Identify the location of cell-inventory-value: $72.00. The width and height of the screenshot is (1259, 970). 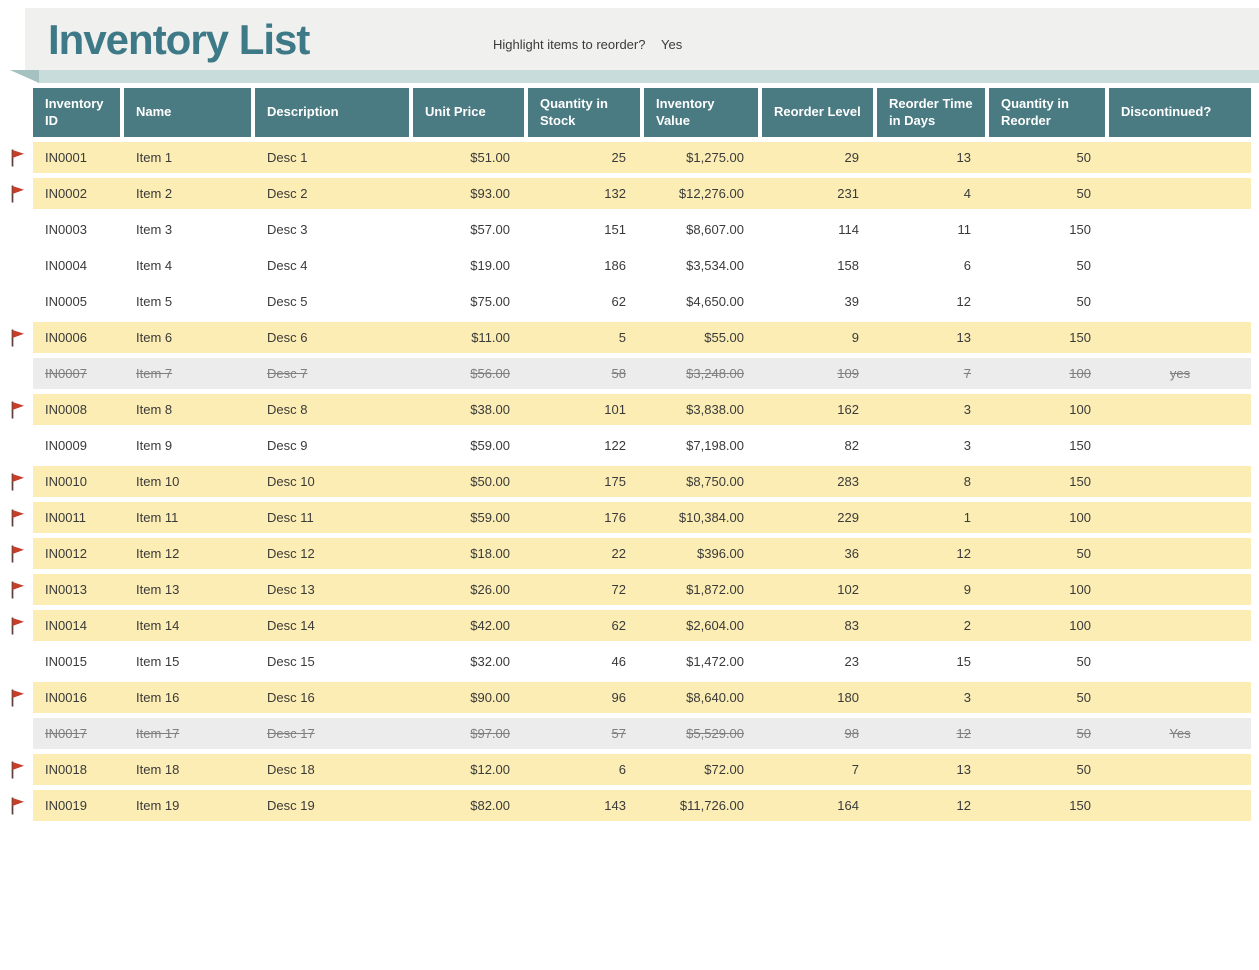
(724, 769).